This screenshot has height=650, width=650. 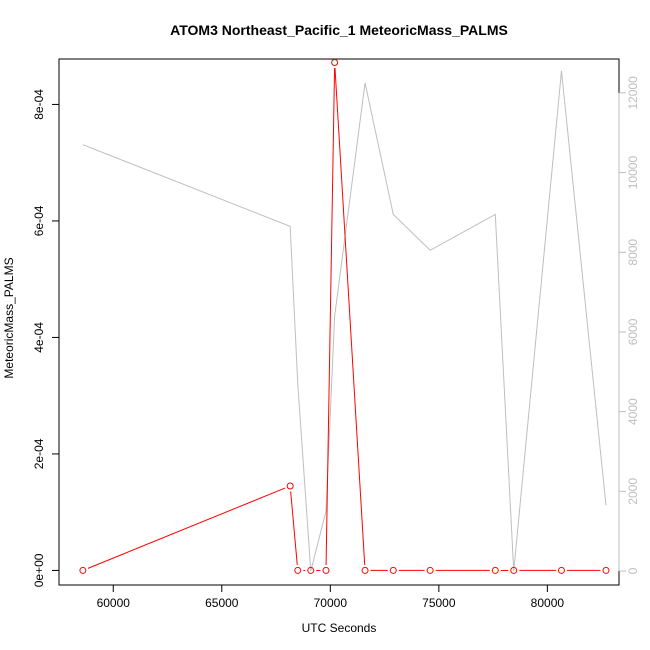 I want to click on y-axis-left: 0e+00 2e-04 4e-04 6e-04 8e-04, so click(x=46, y=338).